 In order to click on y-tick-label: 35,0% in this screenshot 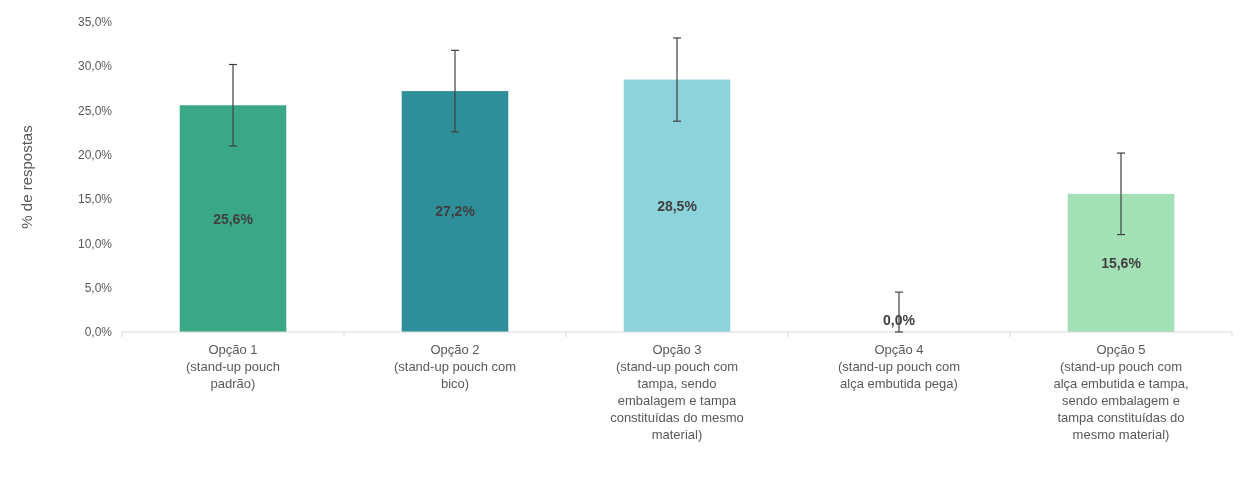, I will do `click(95, 22)`.